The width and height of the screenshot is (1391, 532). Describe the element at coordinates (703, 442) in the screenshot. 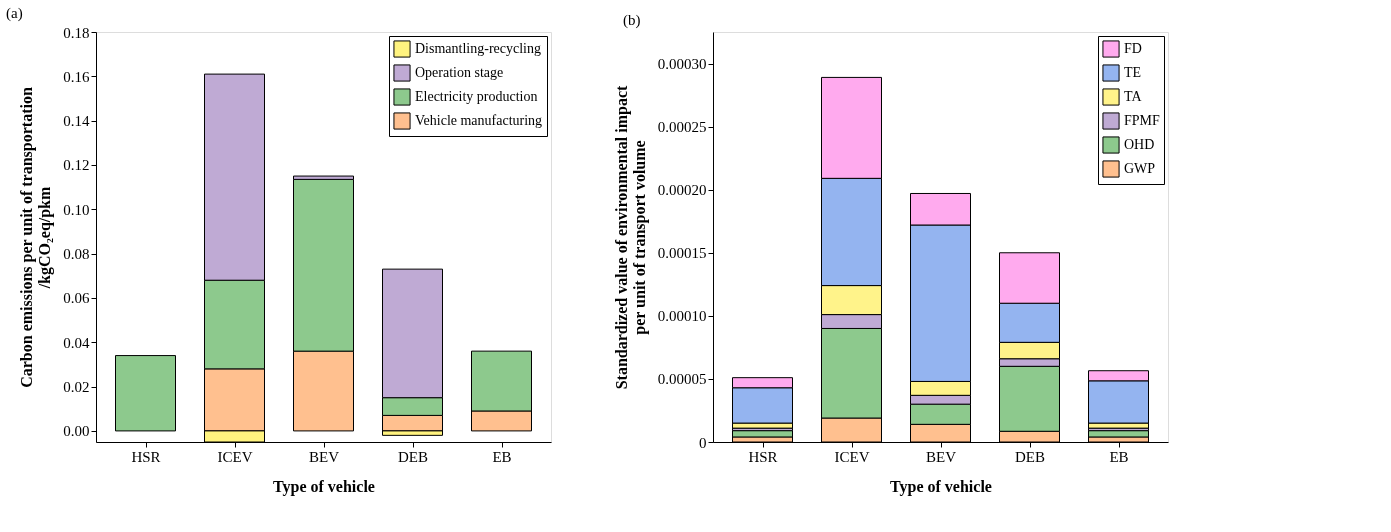

I see `y-tick-label: 0` at that location.